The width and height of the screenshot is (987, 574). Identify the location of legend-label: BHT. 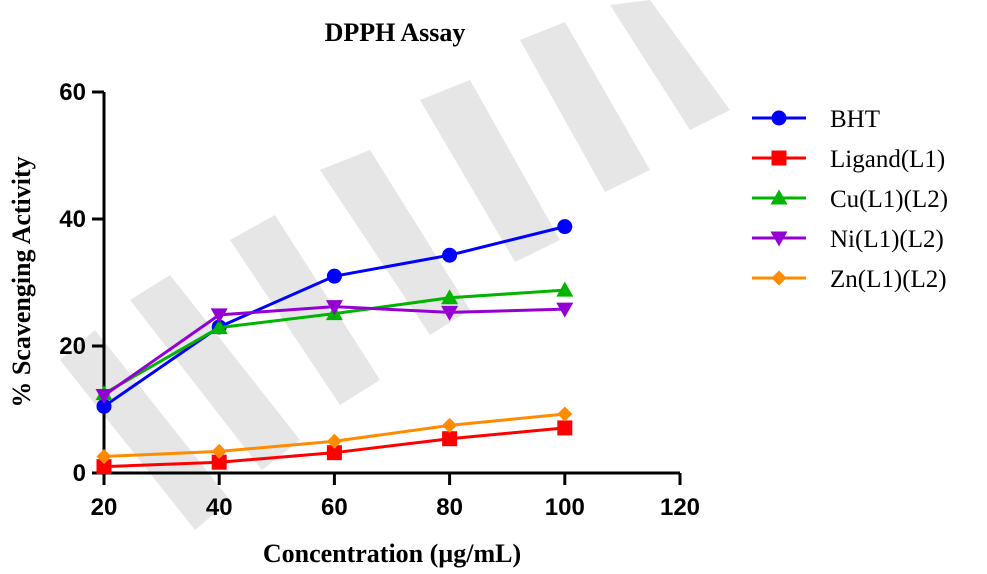
(855, 119).